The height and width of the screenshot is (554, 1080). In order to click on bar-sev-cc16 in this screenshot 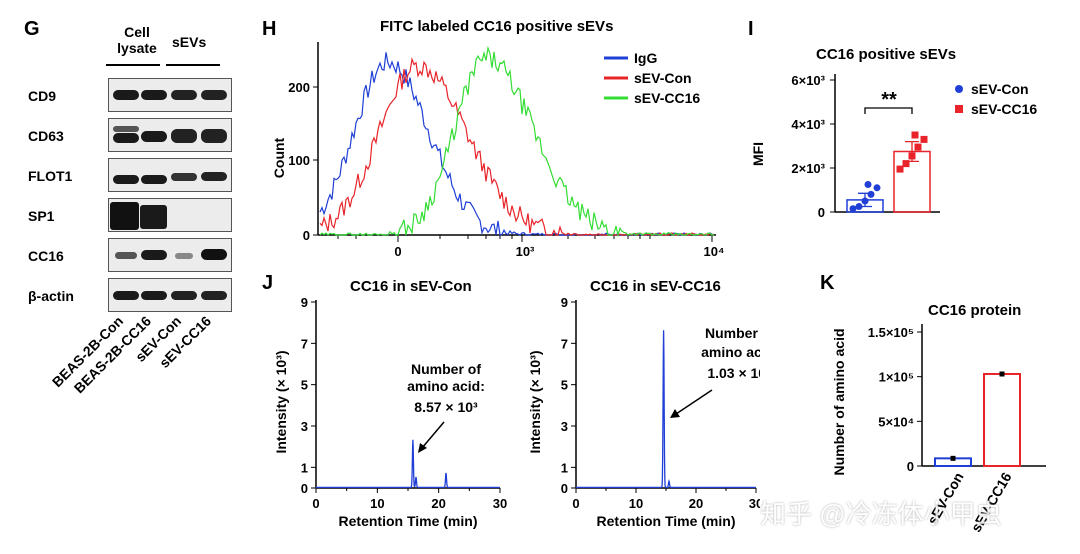, I will do `click(1002, 420)`.